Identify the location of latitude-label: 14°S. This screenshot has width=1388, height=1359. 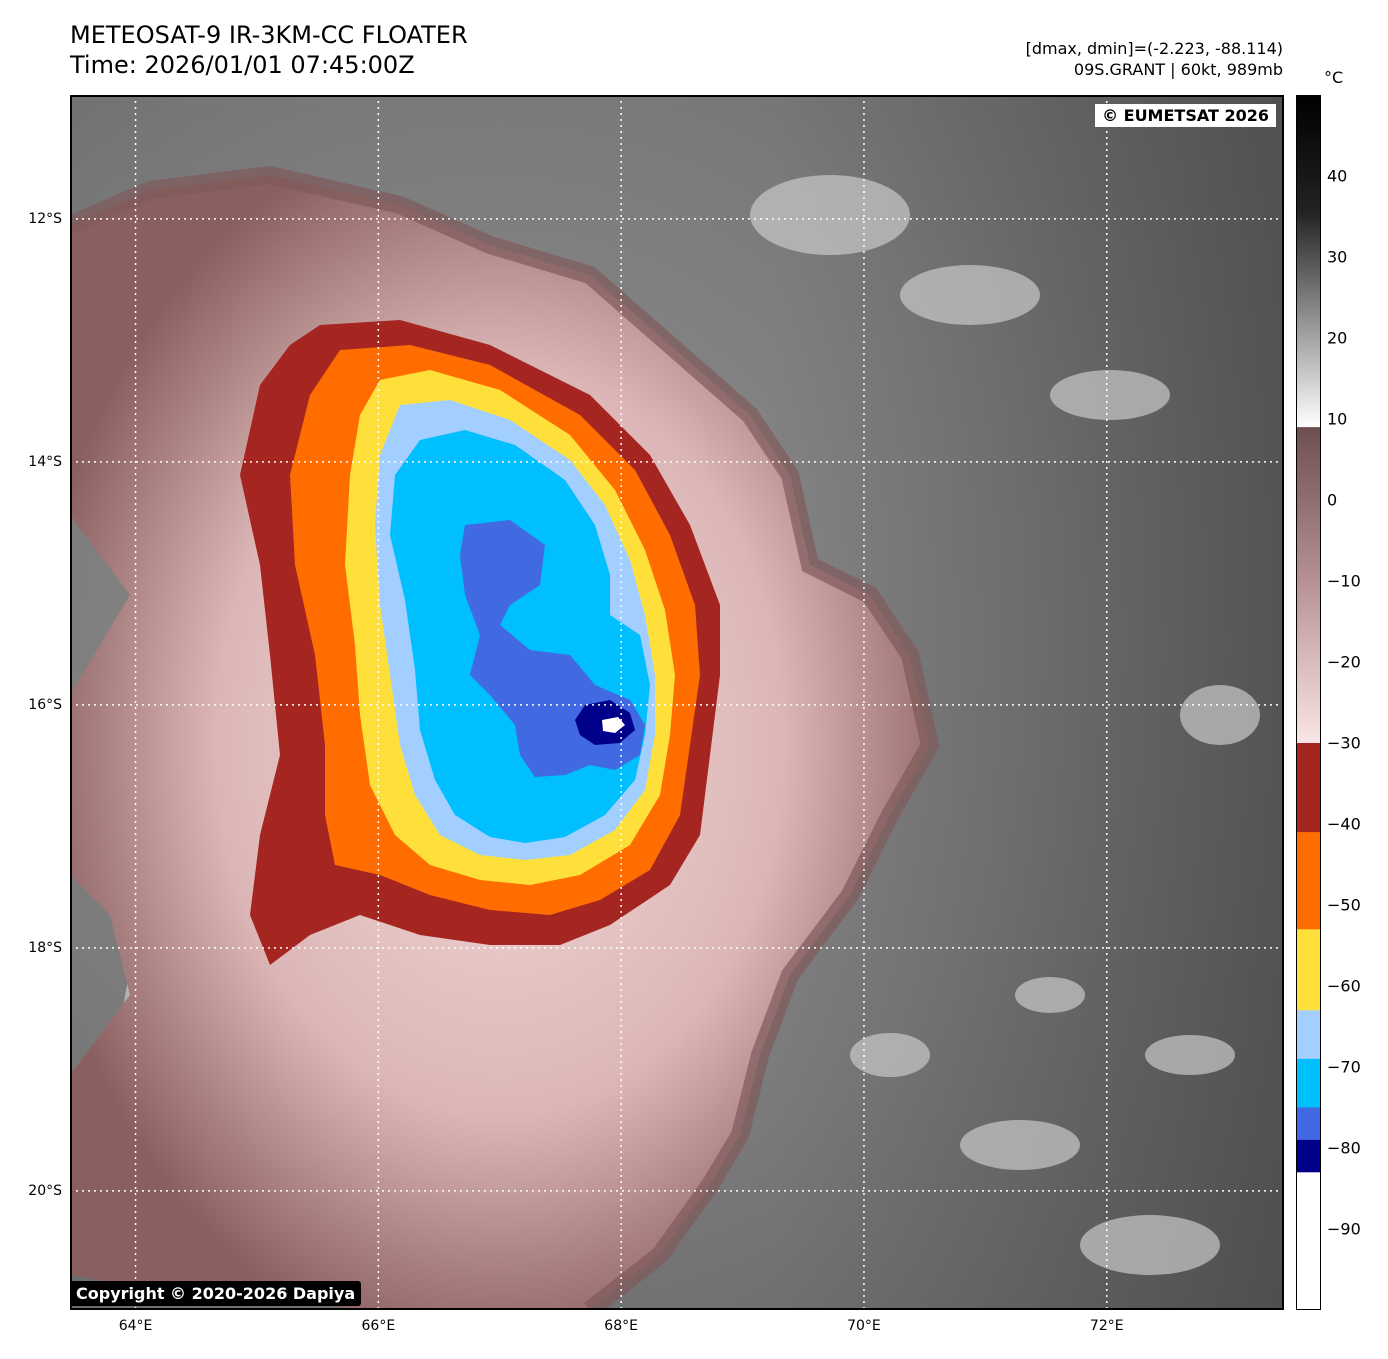
(45, 461).